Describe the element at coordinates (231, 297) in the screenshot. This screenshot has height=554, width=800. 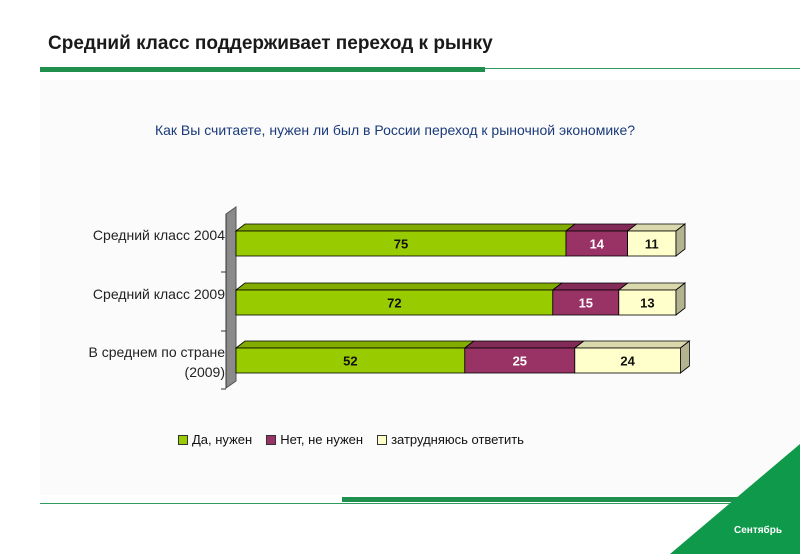
I see `chart-back-wall` at that location.